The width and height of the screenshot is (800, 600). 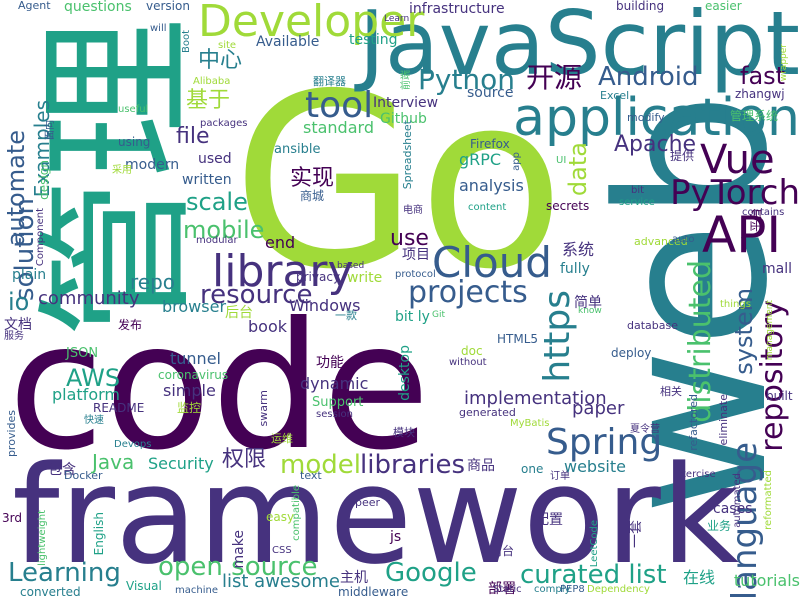 I want to click on cloud-word-20: 开源, so click(x=554, y=77).